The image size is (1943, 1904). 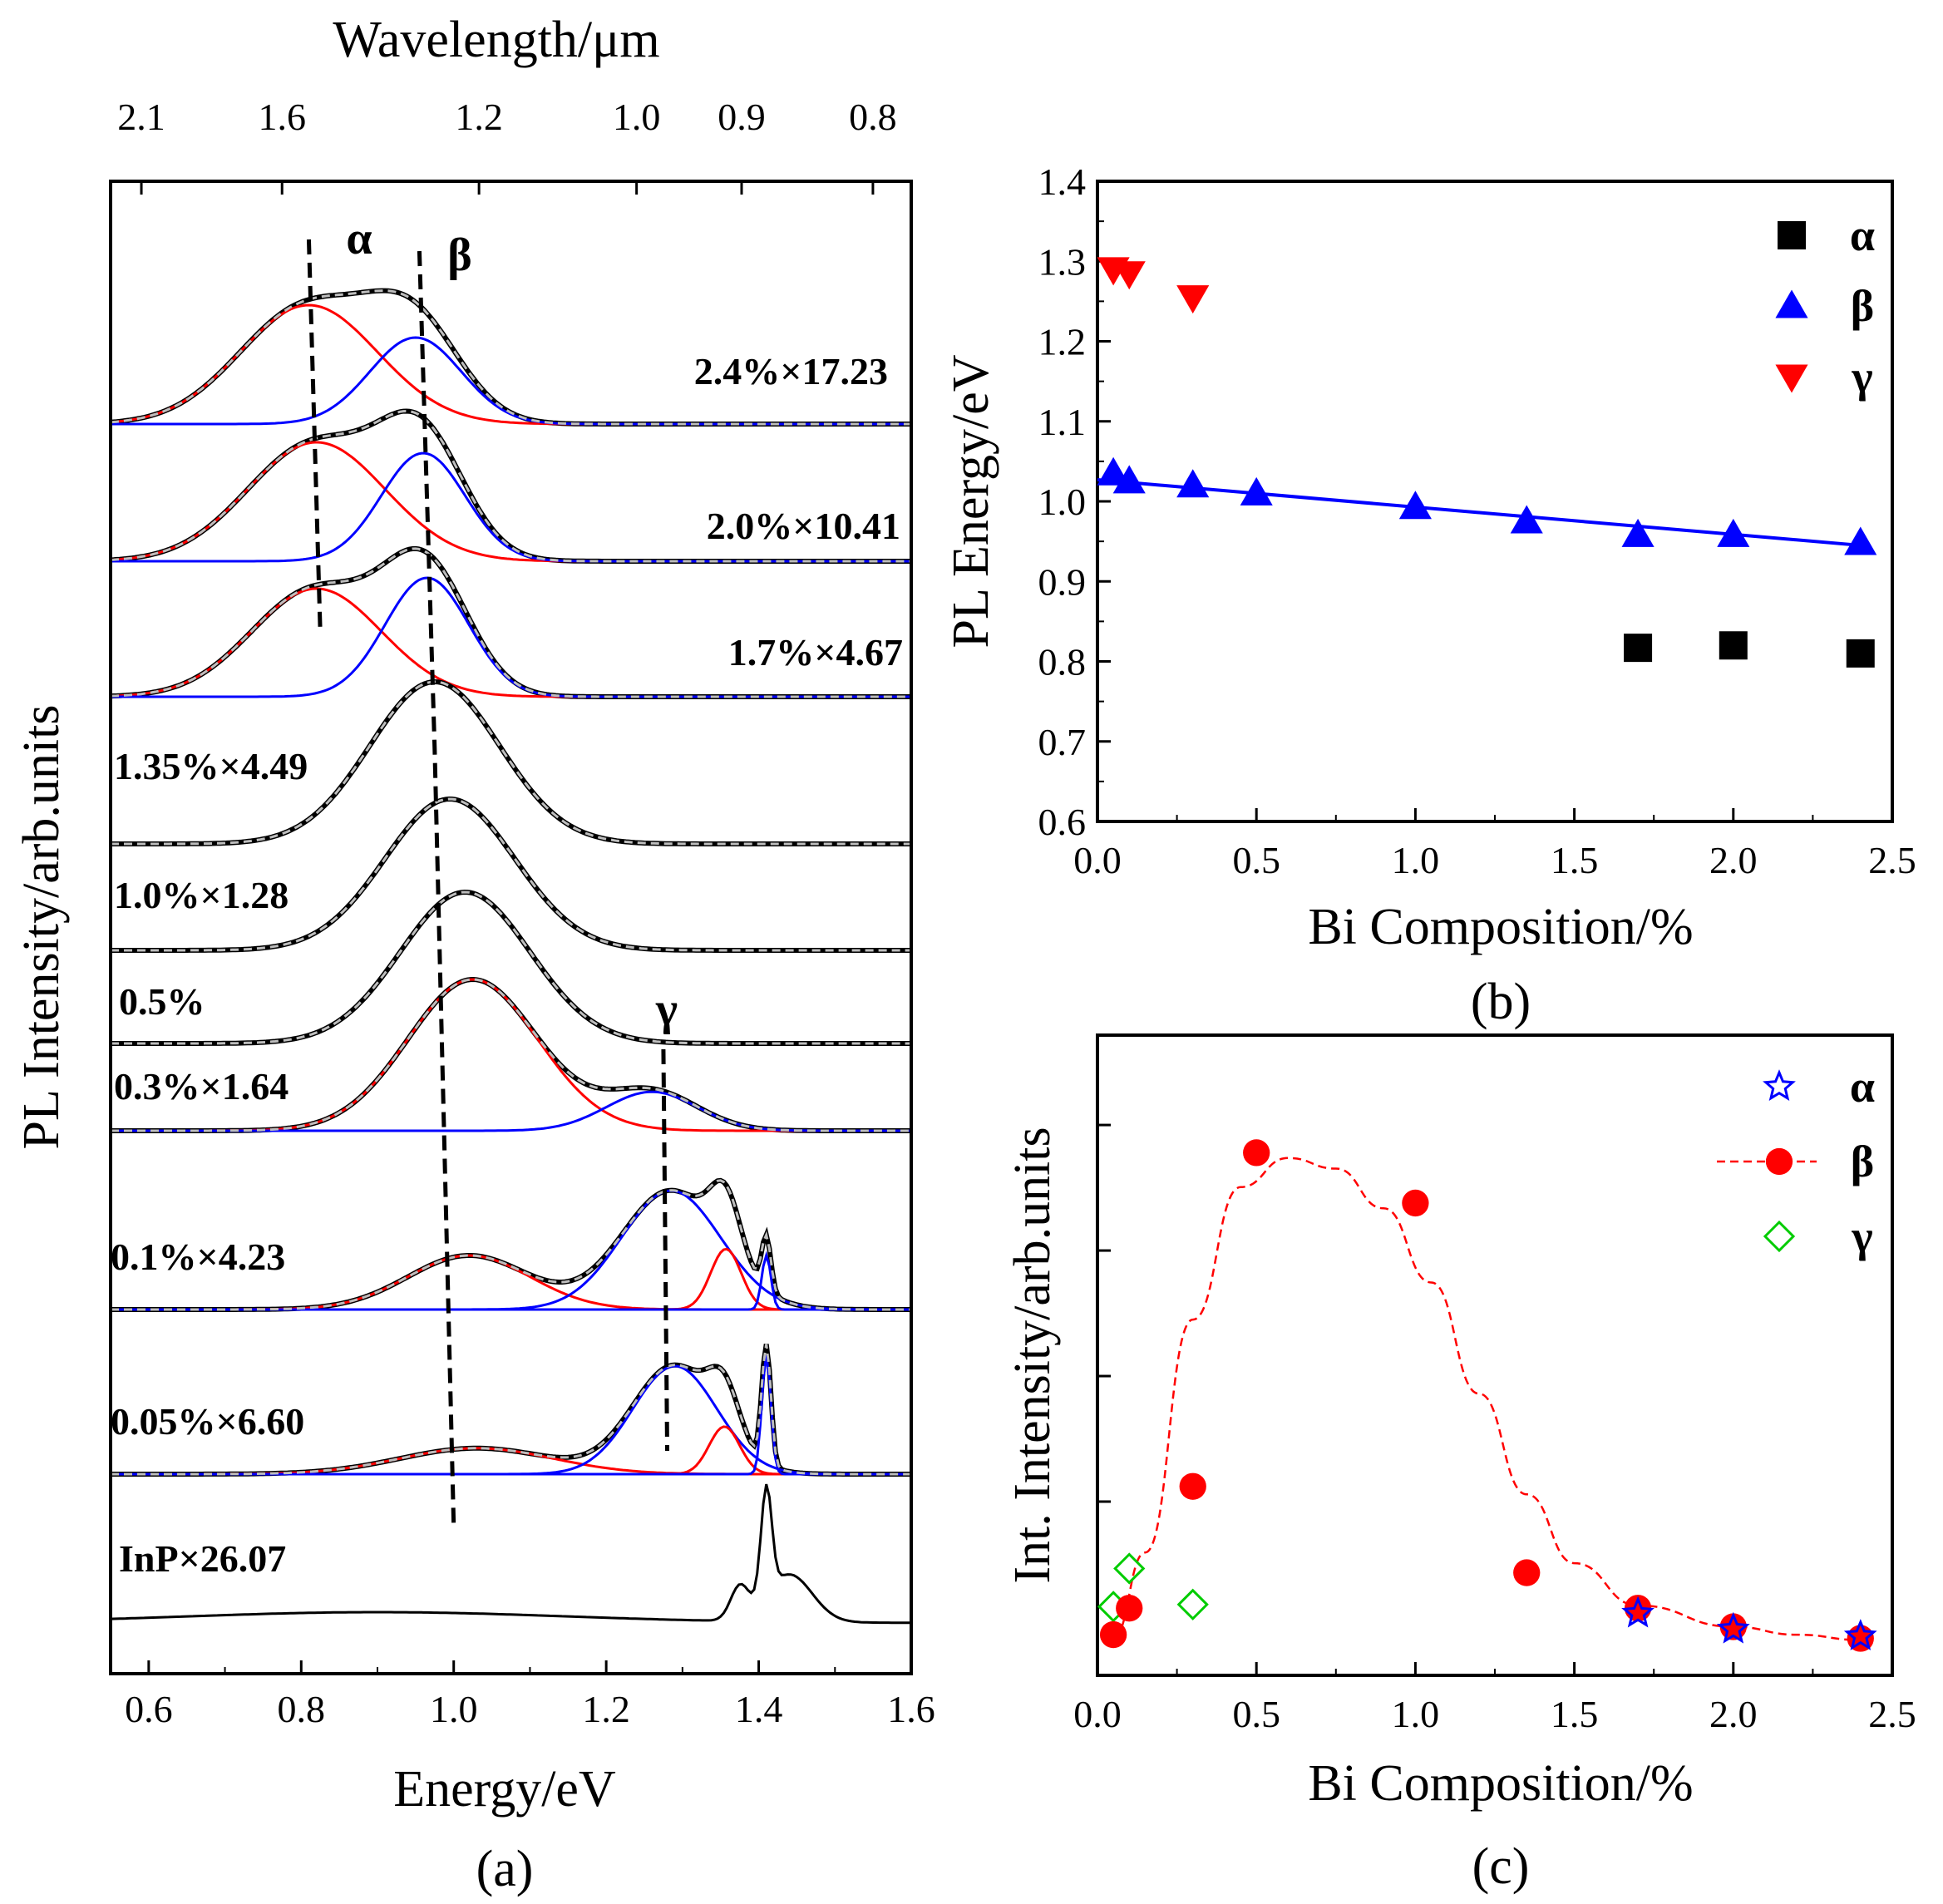 I want to click on curve-label: 0.3%×1.64, so click(x=201, y=1086).